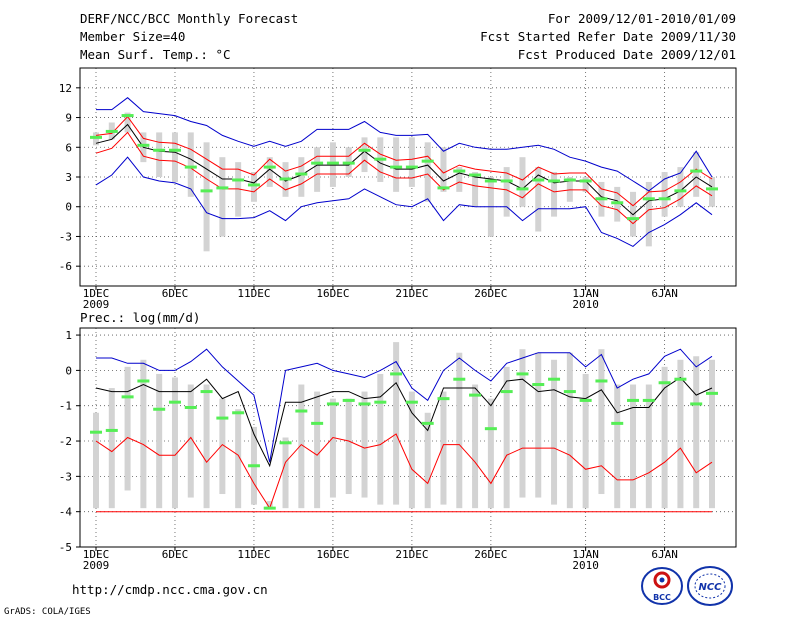 The height and width of the screenshot is (618, 800). Describe the element at coordinates (170, 589) in the screenshot. I see `source-url: http://cmdp.ncc.cma.gov.cn` at that location.